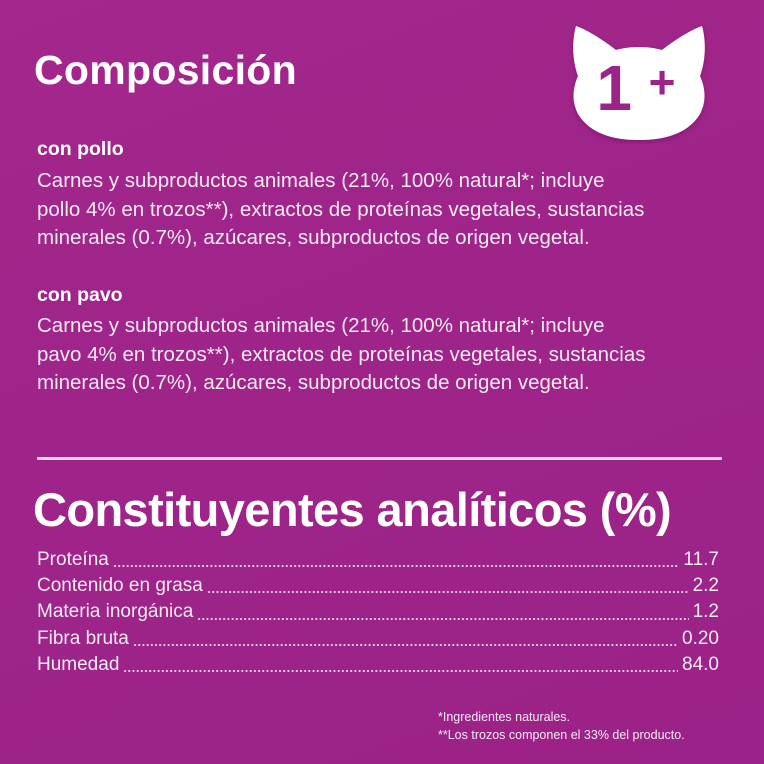  What do you see at coordinates (120, 586) in the screenshot?
I see `row-label: Contenido en grasa` at bounding box center [120, 586].